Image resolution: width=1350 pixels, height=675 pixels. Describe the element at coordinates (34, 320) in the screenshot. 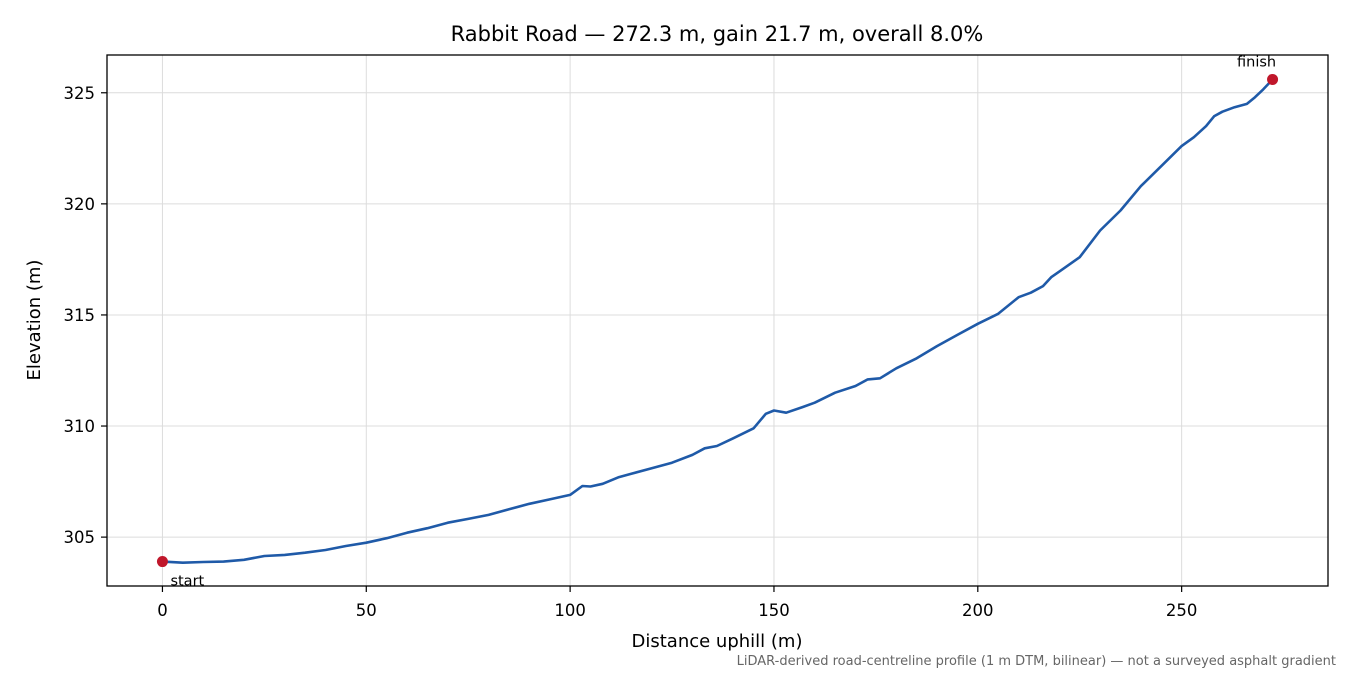

I see `y-axis-label: Elevation (m)` at that location.